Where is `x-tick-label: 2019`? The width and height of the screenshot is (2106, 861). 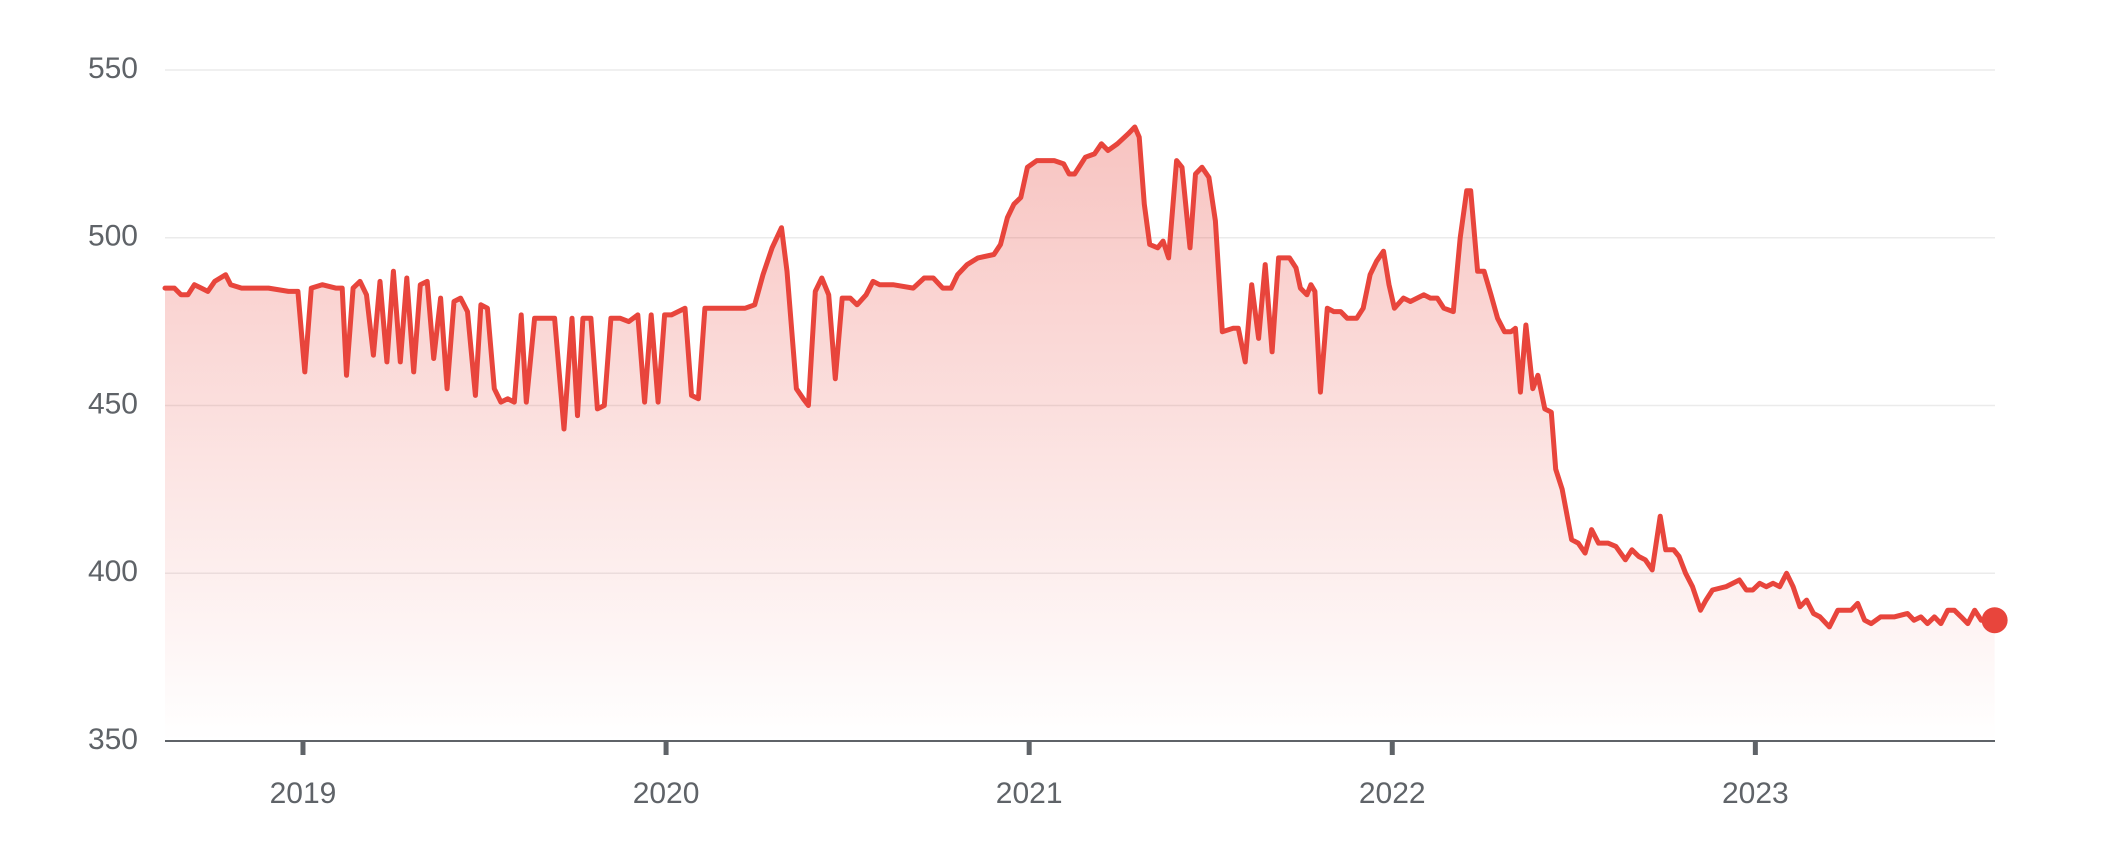 x-tick-label: 2019 is located at coordinates (303, 793).